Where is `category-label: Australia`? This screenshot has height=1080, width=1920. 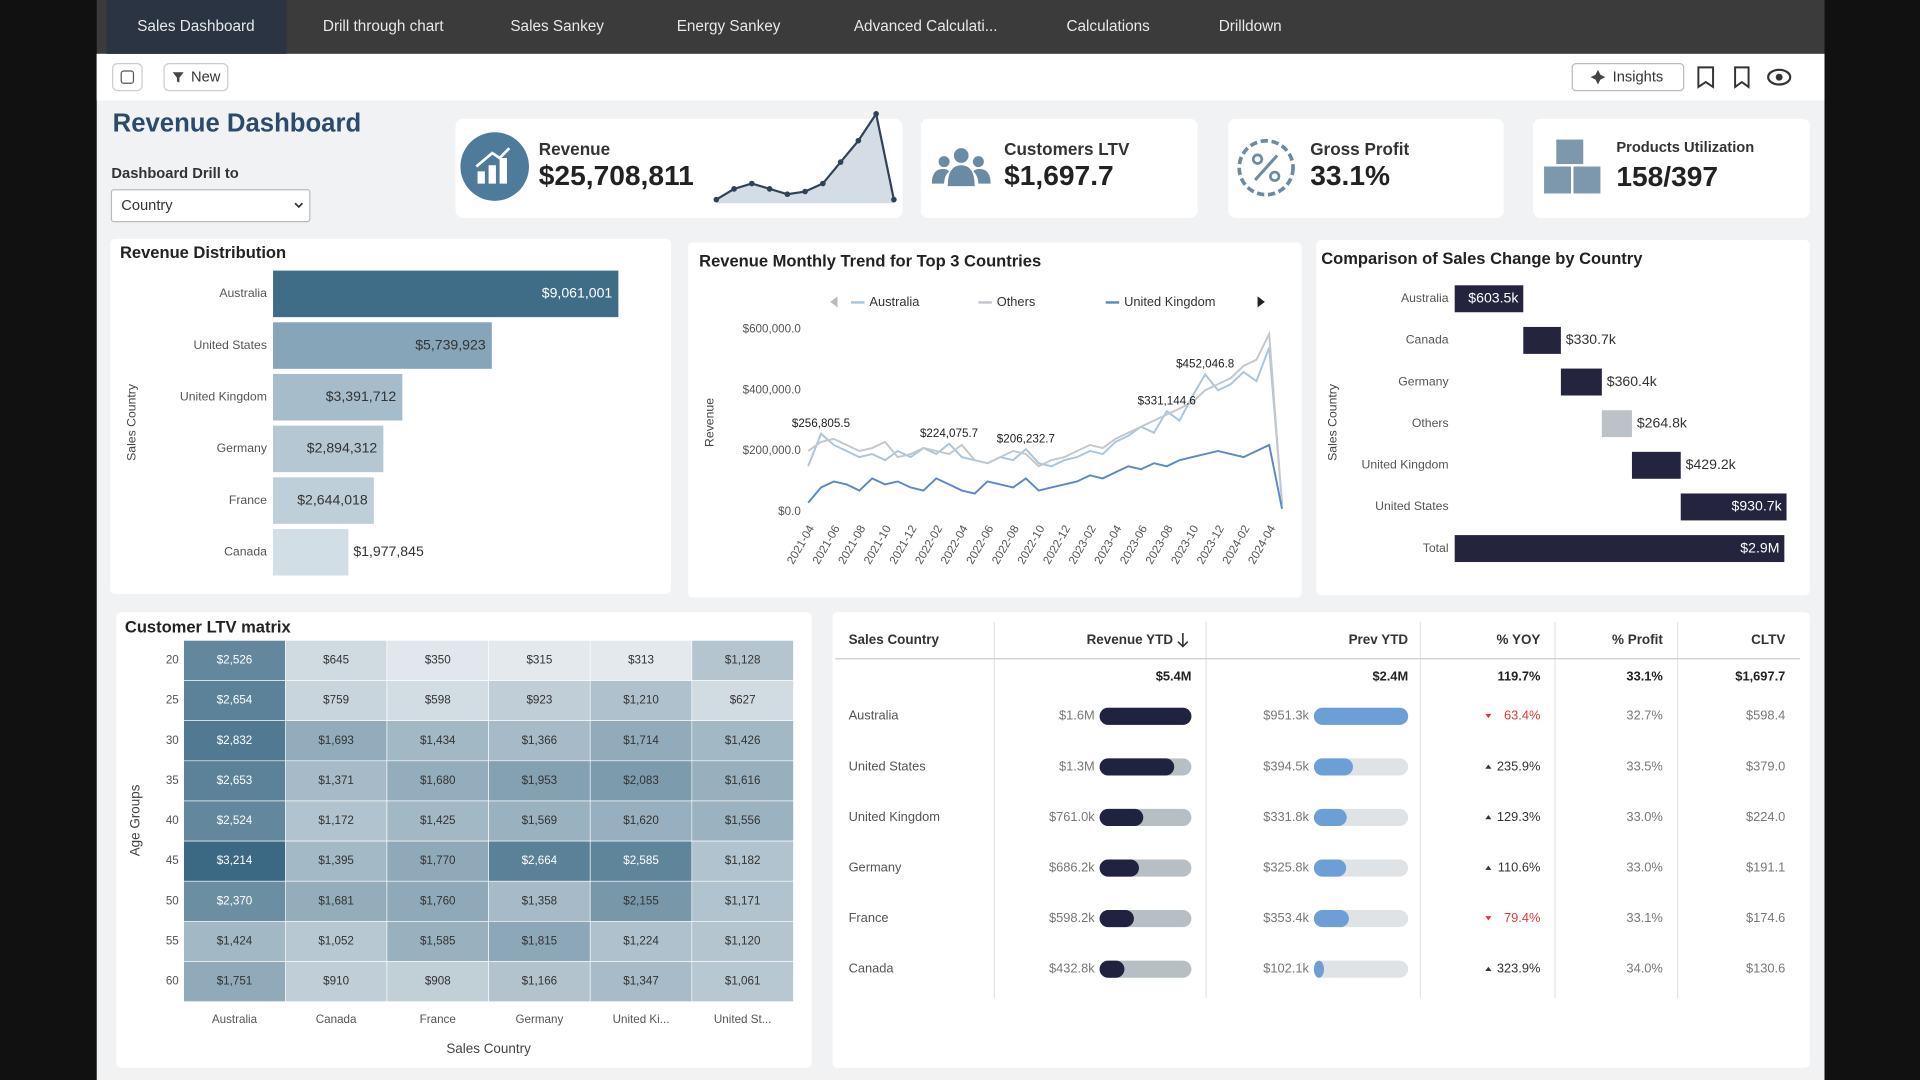 category-label: Australia is located at coordinates (243, 293).